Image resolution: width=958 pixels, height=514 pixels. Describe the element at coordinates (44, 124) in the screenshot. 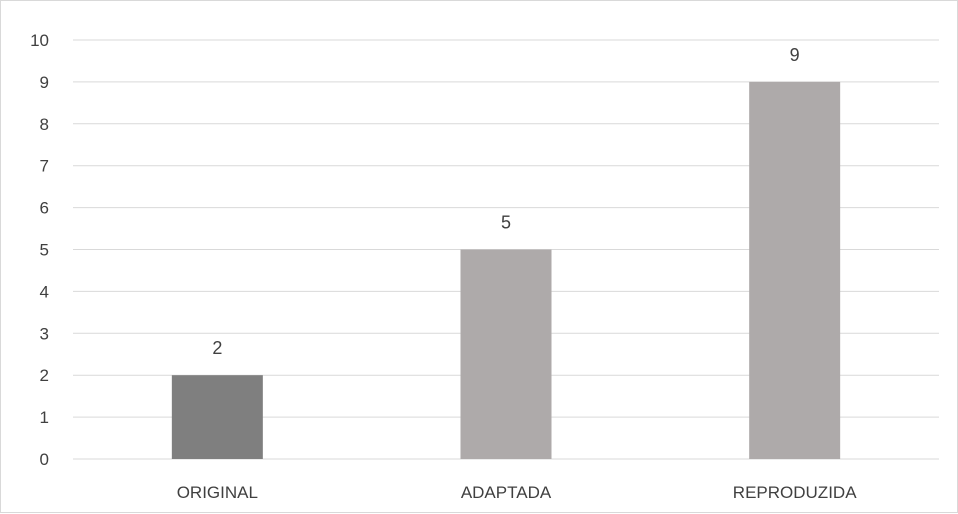

I see `y-tick-label: 8` at that location.